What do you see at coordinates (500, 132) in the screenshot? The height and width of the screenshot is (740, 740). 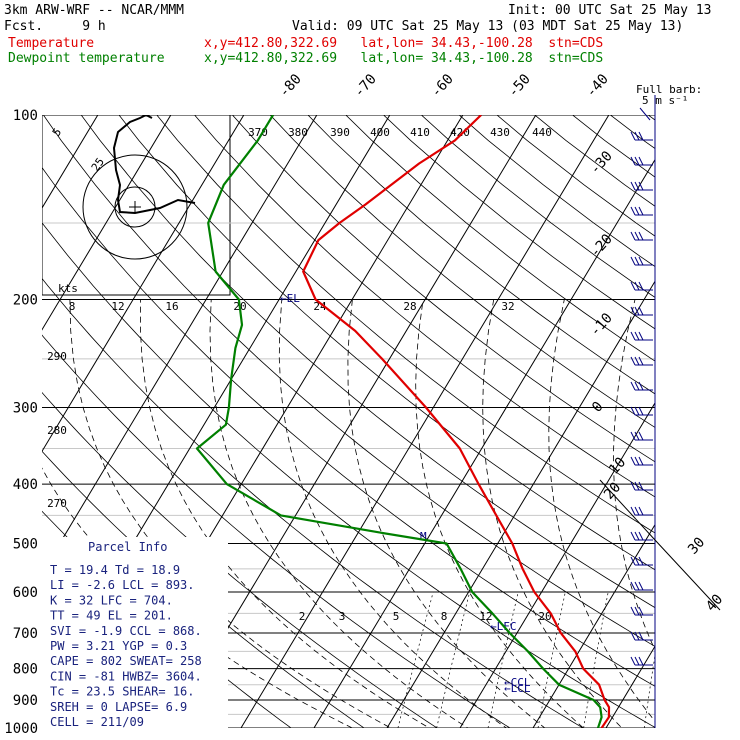 I see `theta-label: 430` at bounding box center [500, 132].